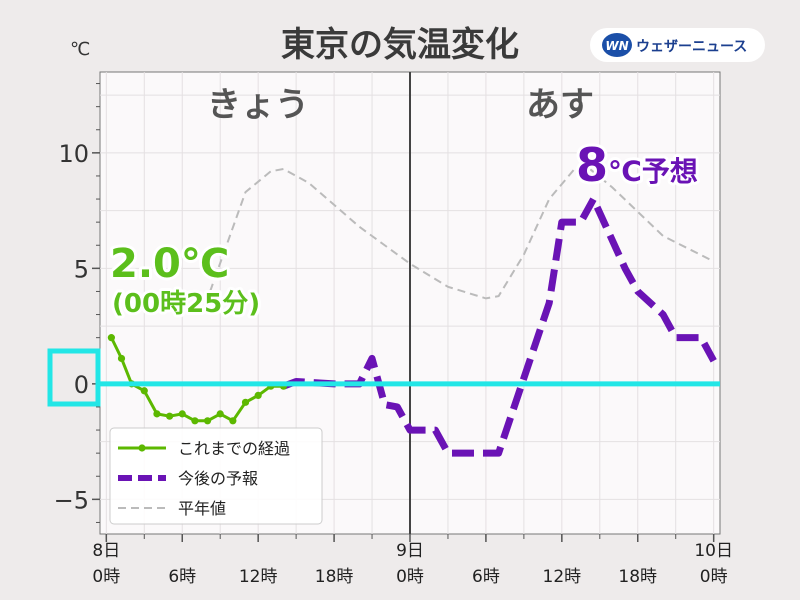  What do you see at coordinates (81, 385) in the screenshot?
I see `y-tick-label: 0` at bounding box center [81, 385].